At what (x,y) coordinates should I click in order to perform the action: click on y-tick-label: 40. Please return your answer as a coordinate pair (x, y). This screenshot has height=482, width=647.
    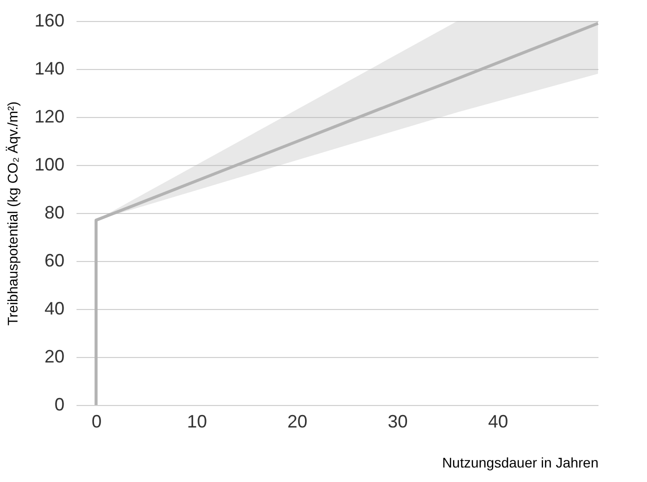
    Looking at the image, I should click on (54, 308).